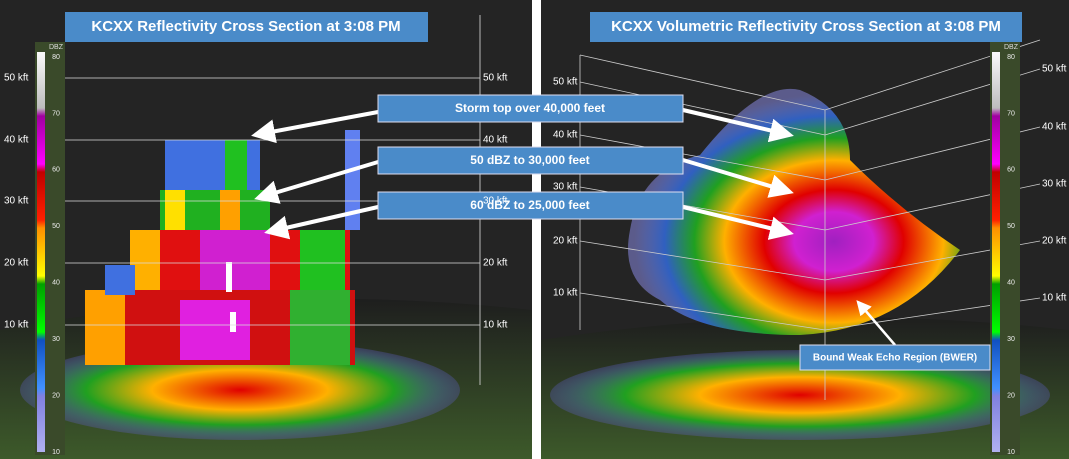 This screenshot has height=459, width=1069. I want to click on storm-cross-section, so click(222, 247).